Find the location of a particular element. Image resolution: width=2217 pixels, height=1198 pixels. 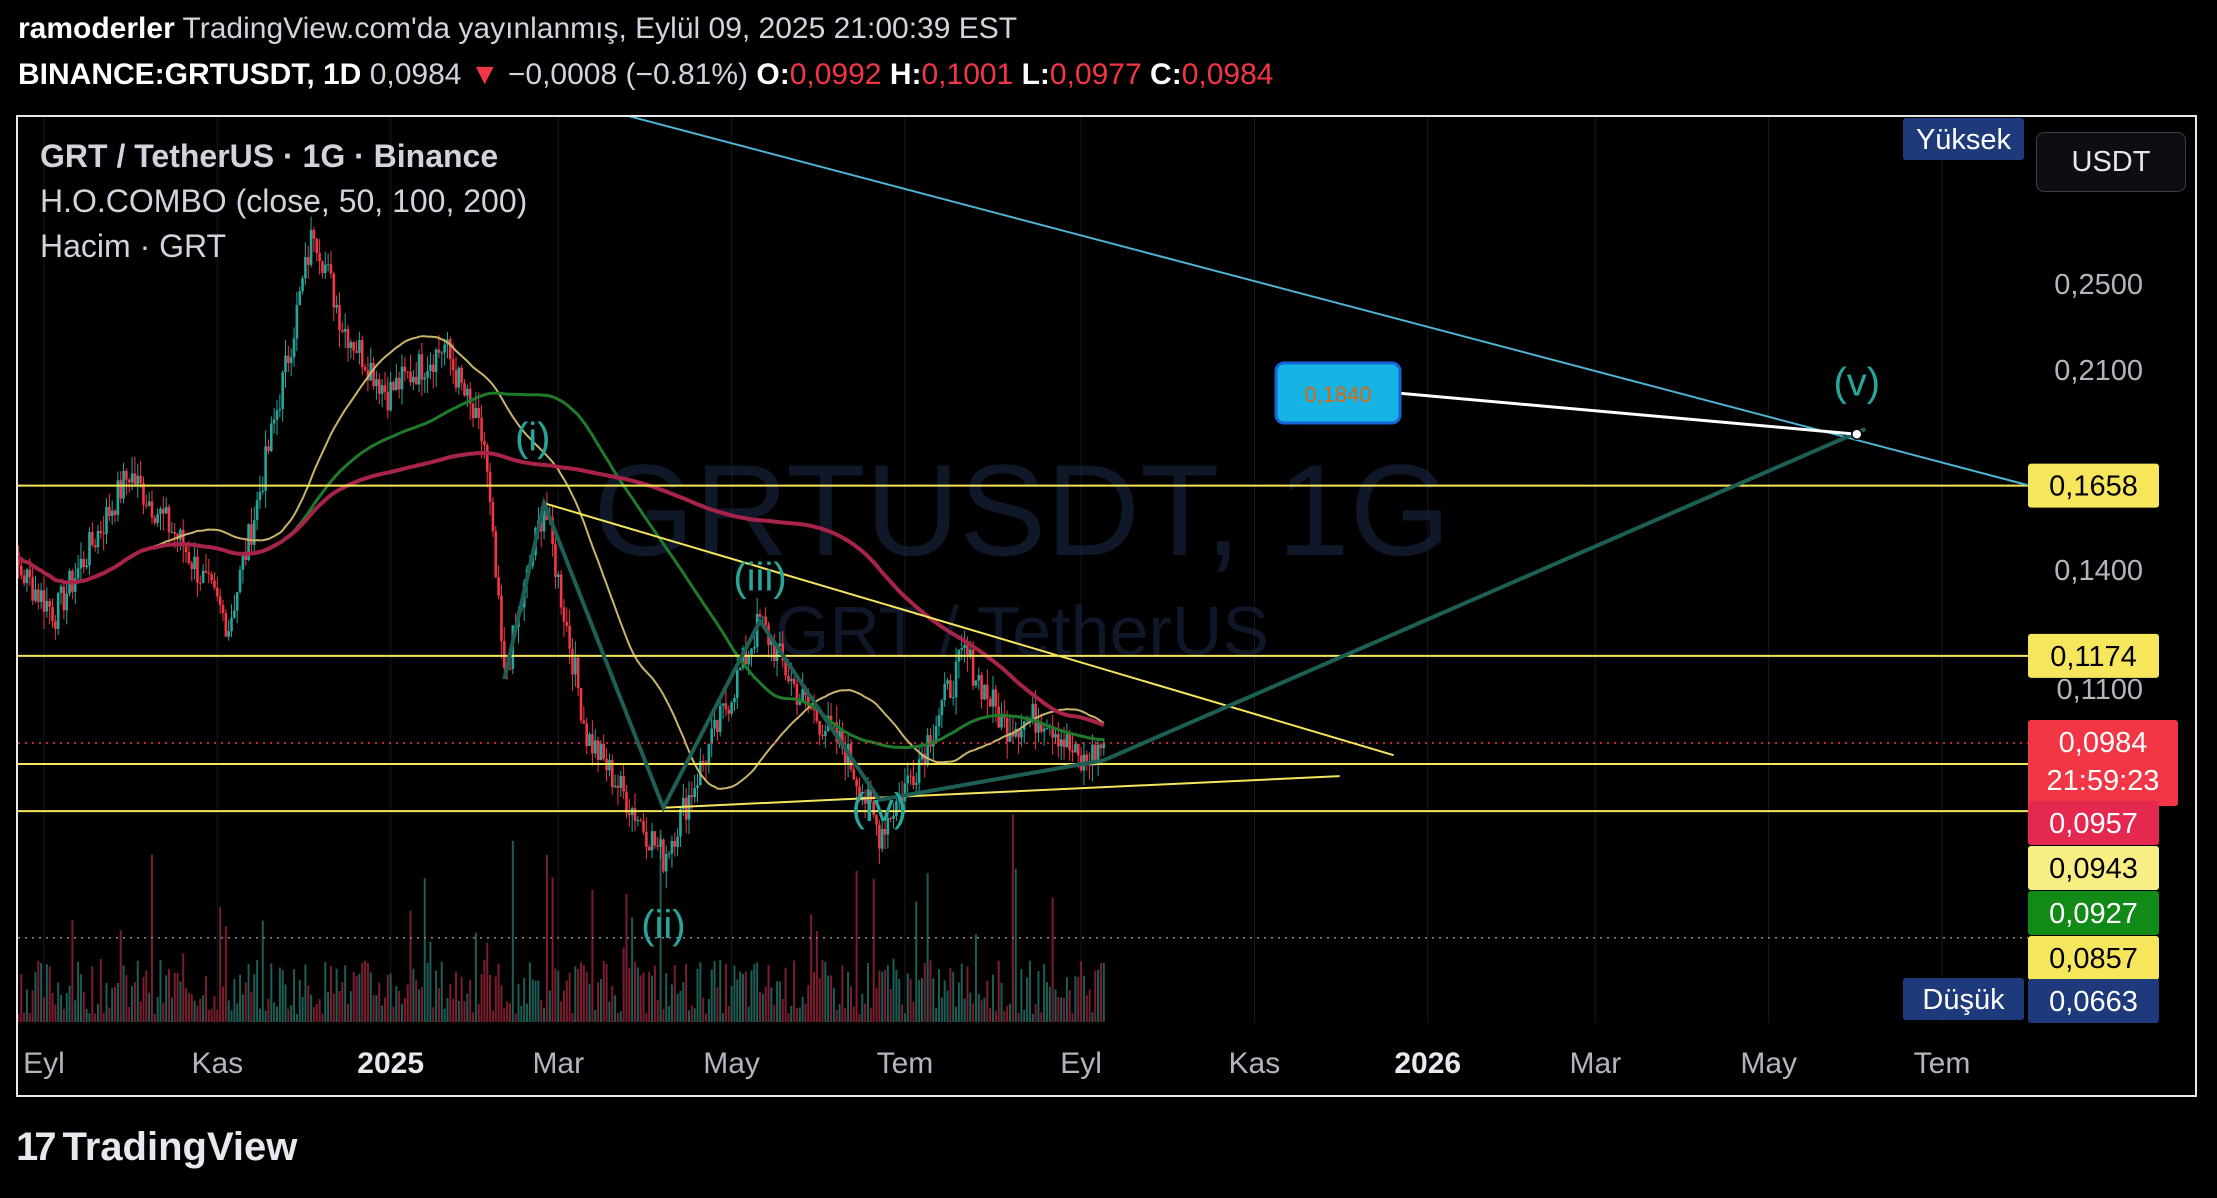

tradingview-logo: 17 TradingView is located at coordinates (156, 1147).